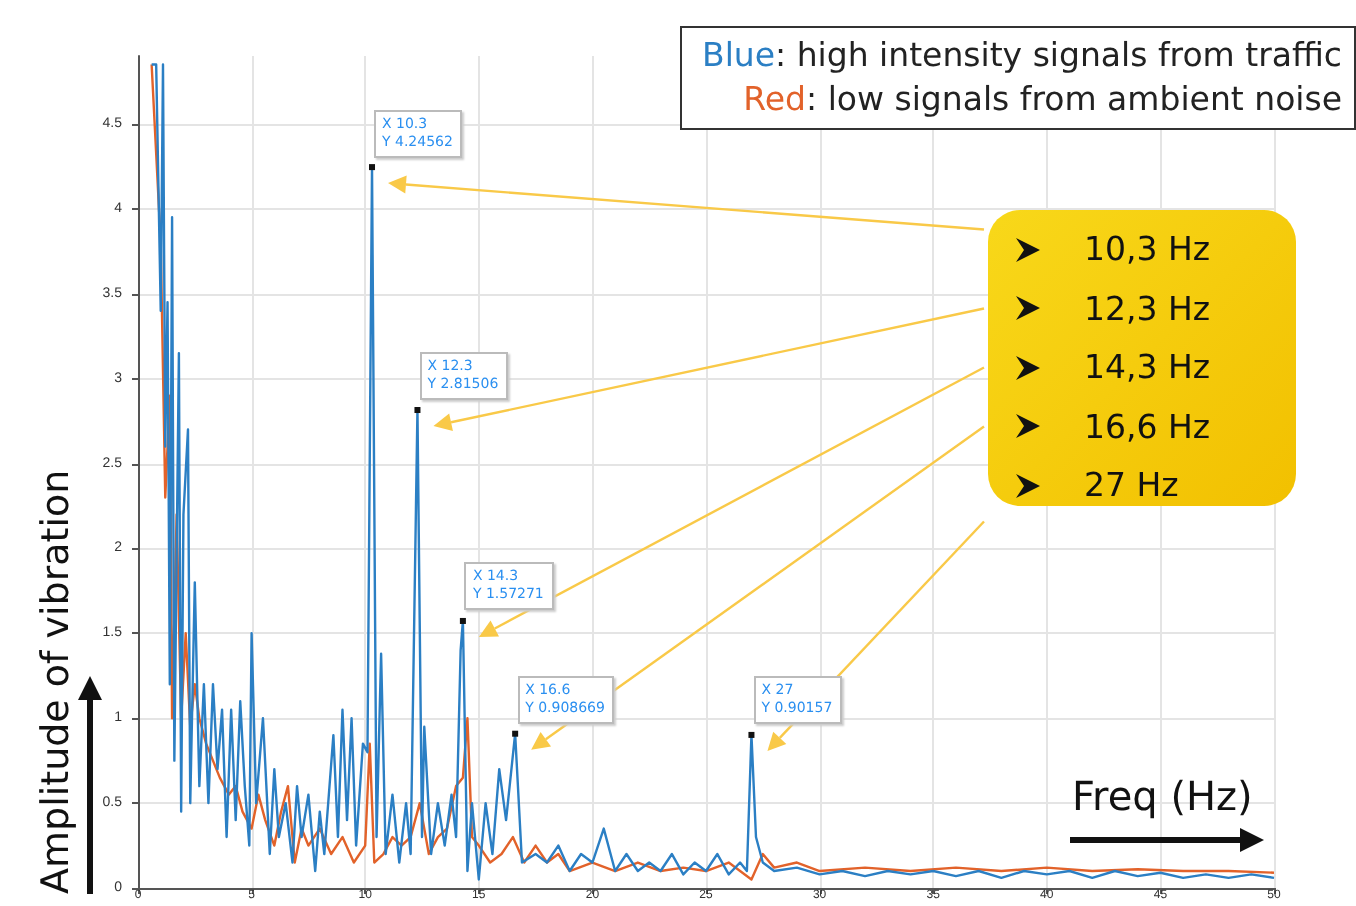  What do you see at coordinates (1147, 249) in the screenshot?
I see `annotation: 10,3 Hz` at bounding box center [1147, 249].